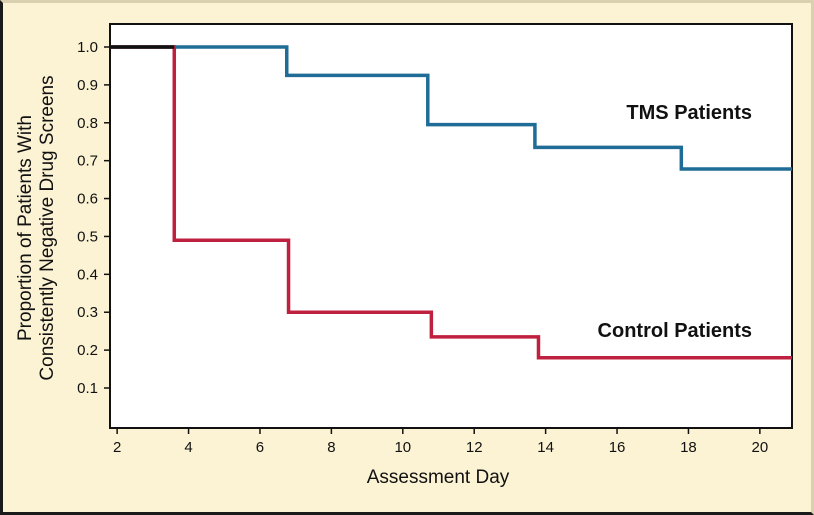  What do you see at coordinates (474, 447) in the screenshot?
I see `x-tick-label: 12` at bounding box center [474, 447].